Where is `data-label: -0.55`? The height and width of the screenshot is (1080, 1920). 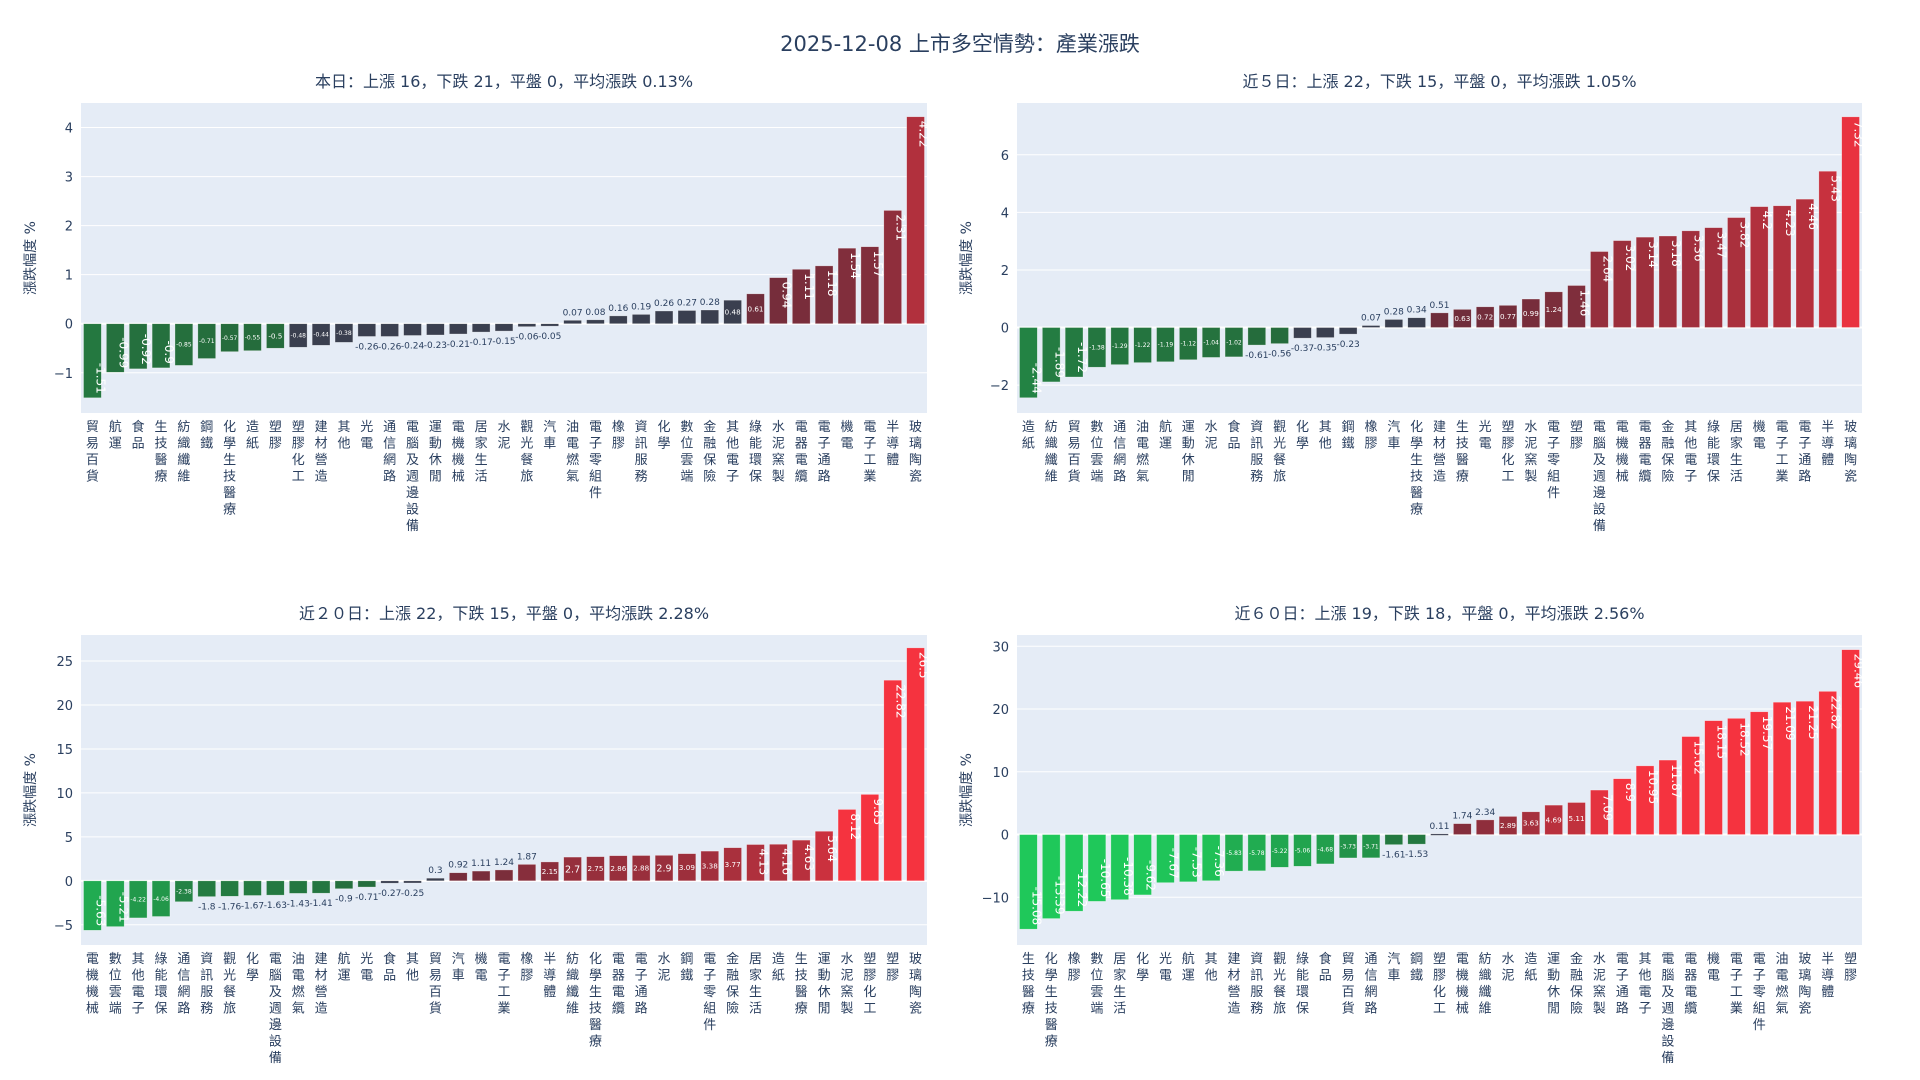 data-label: -0.55 is located at coordinates (253, 337).